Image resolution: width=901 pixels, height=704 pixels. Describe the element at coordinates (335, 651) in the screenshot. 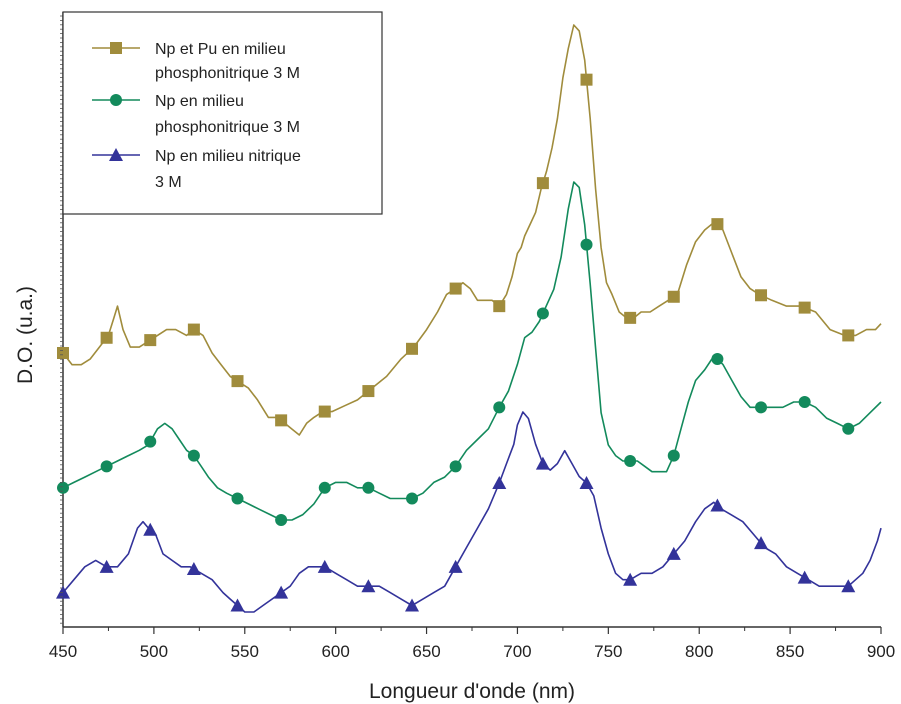

I see `x-tick-label: 600` at that location.